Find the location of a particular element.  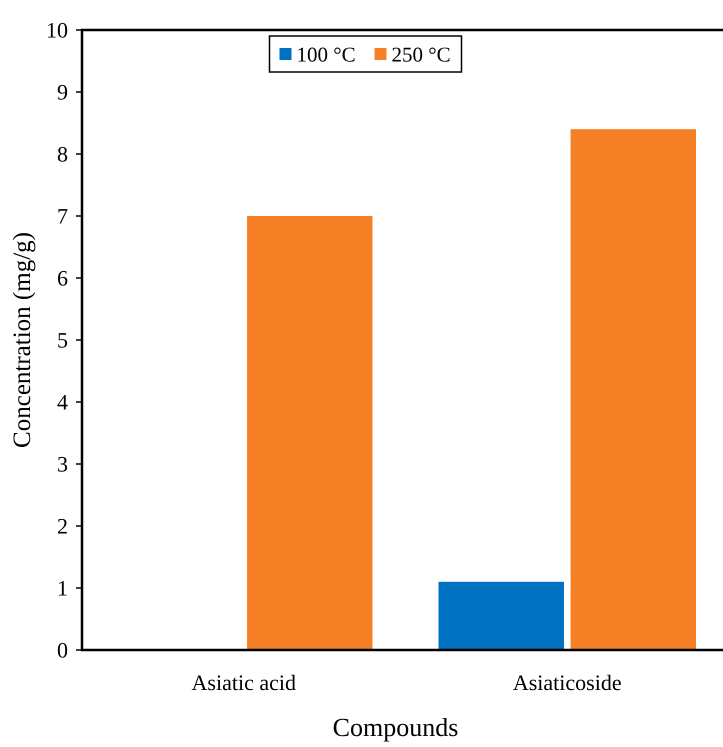

y-axis-title: Concentration (mg/g) is located at coordinates (22, 340).